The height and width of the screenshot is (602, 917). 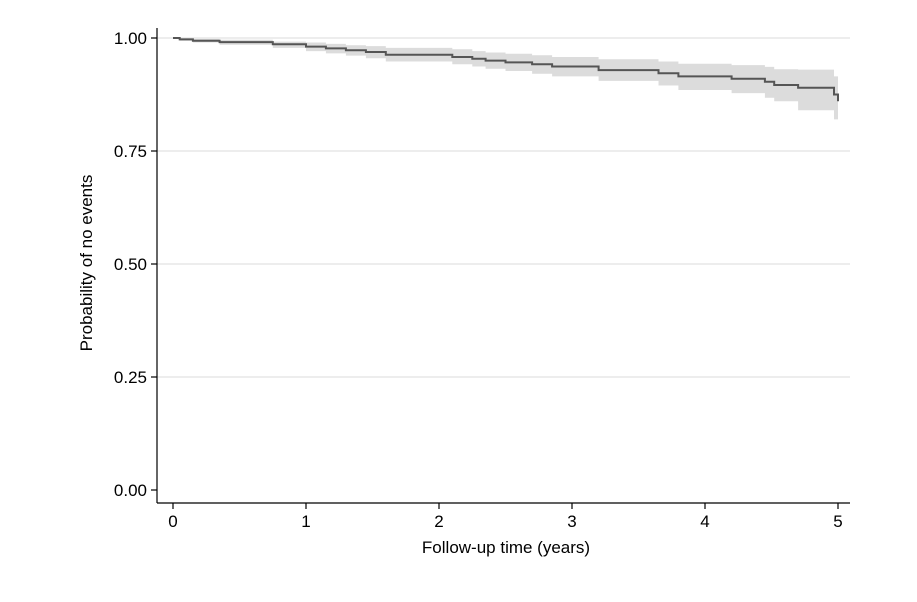 What do you see at coordinates (130, 264) in the screenshot?
I see `y-tick-label: 0.50` at bounding box center [130, 264].